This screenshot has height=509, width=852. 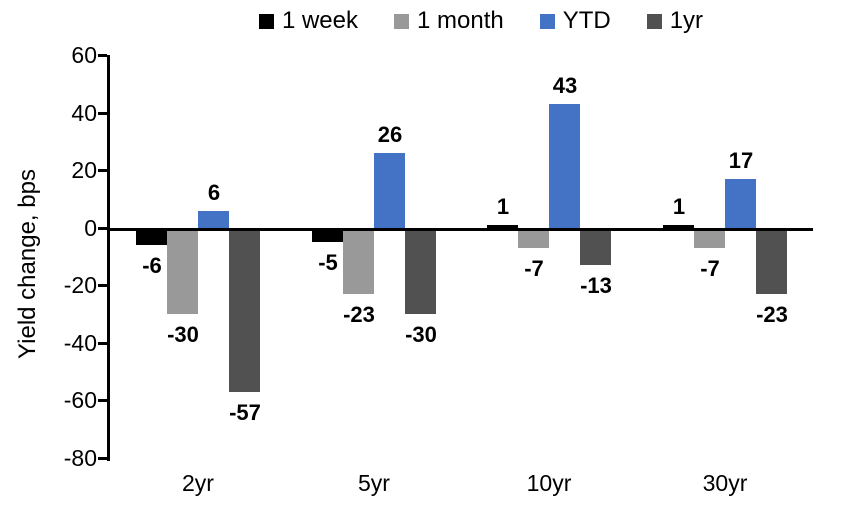 What do you see at coordinates (108, 258) in the screenshot?
I see `y-axis-line` at bounding box center [108, 258].